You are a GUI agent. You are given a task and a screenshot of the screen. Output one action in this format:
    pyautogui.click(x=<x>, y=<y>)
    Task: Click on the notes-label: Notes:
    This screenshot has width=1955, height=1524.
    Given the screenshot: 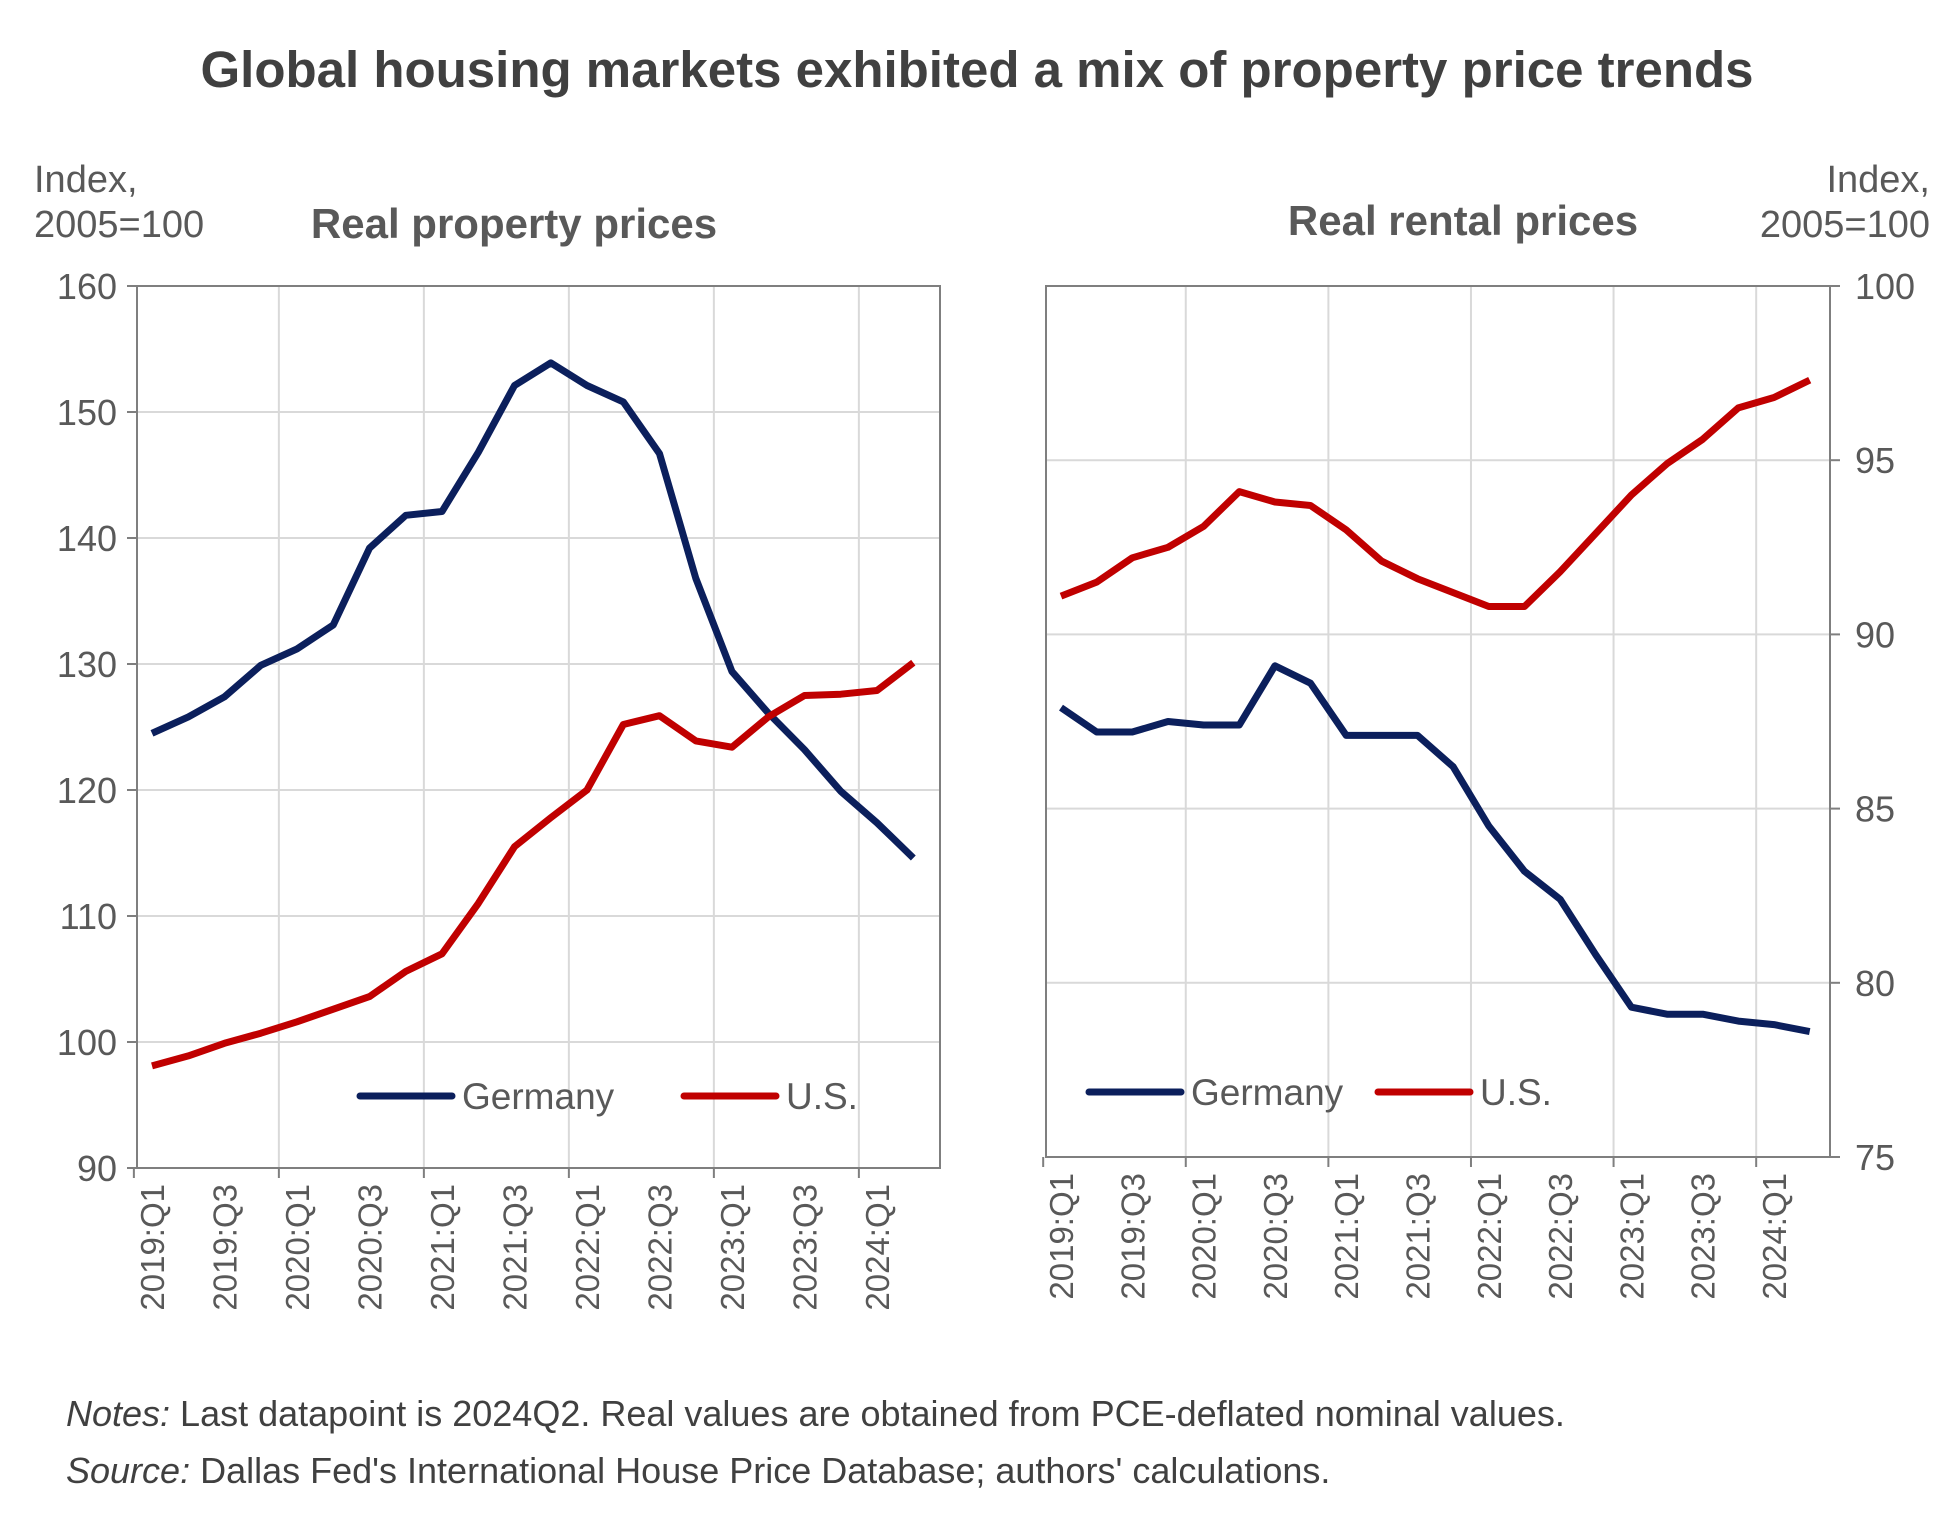 What is the action you would take?
    pyautogui.click(x=118, y=1413)
    